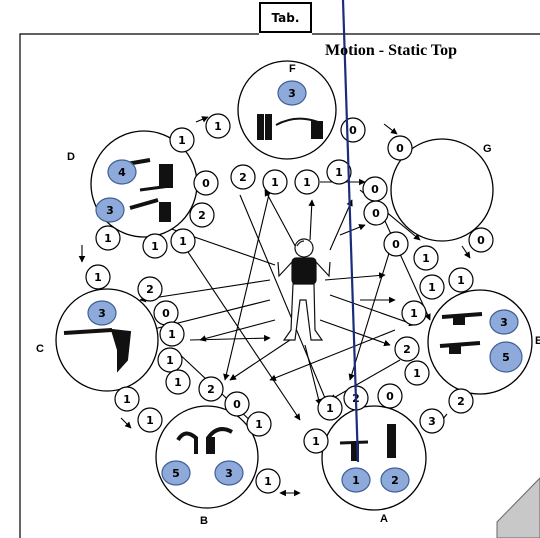 This screenshot has width=540, height=538. Describe the element at coordinates (480, 342) in the screenshot. I see `station-E` at that location.